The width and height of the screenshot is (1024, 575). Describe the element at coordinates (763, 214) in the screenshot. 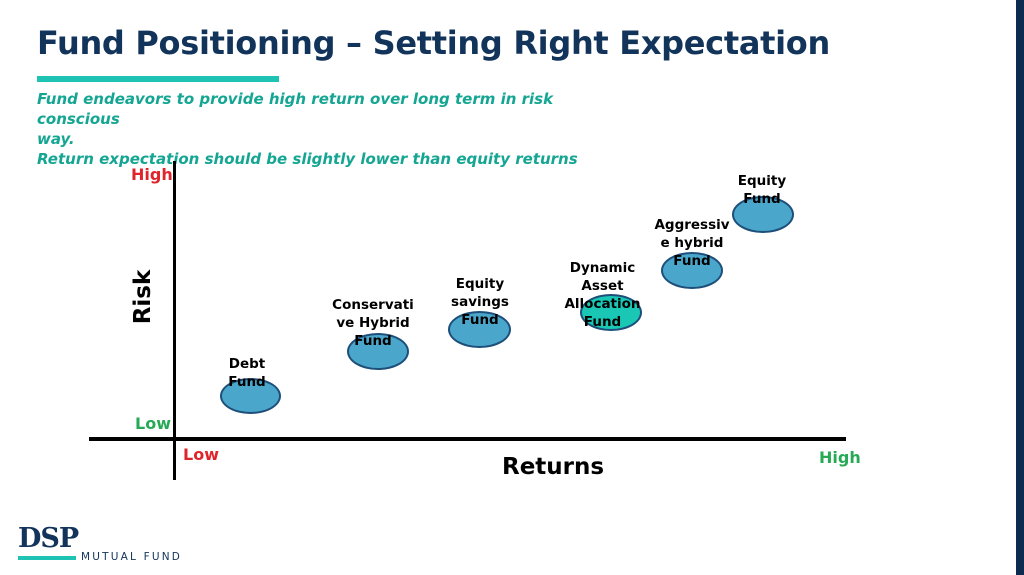

I see `fund-bubble-equity` at that location.